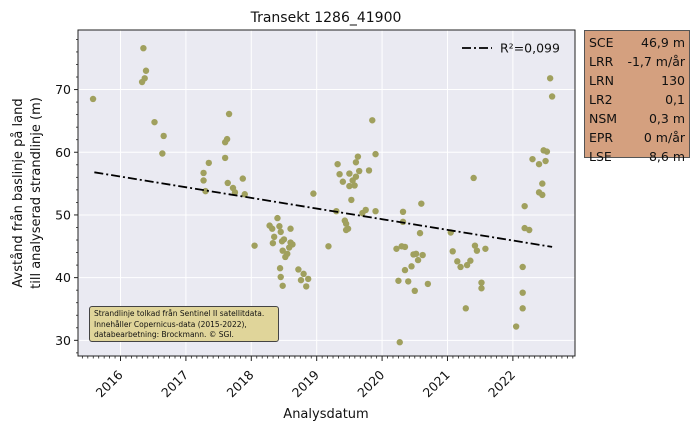 This screenshot has height=431, width=697. Describe the element at coordinates (164, 334) in the screenshot. I see `note-line: databearbetning: Brockmann. © SGI.` at that location.